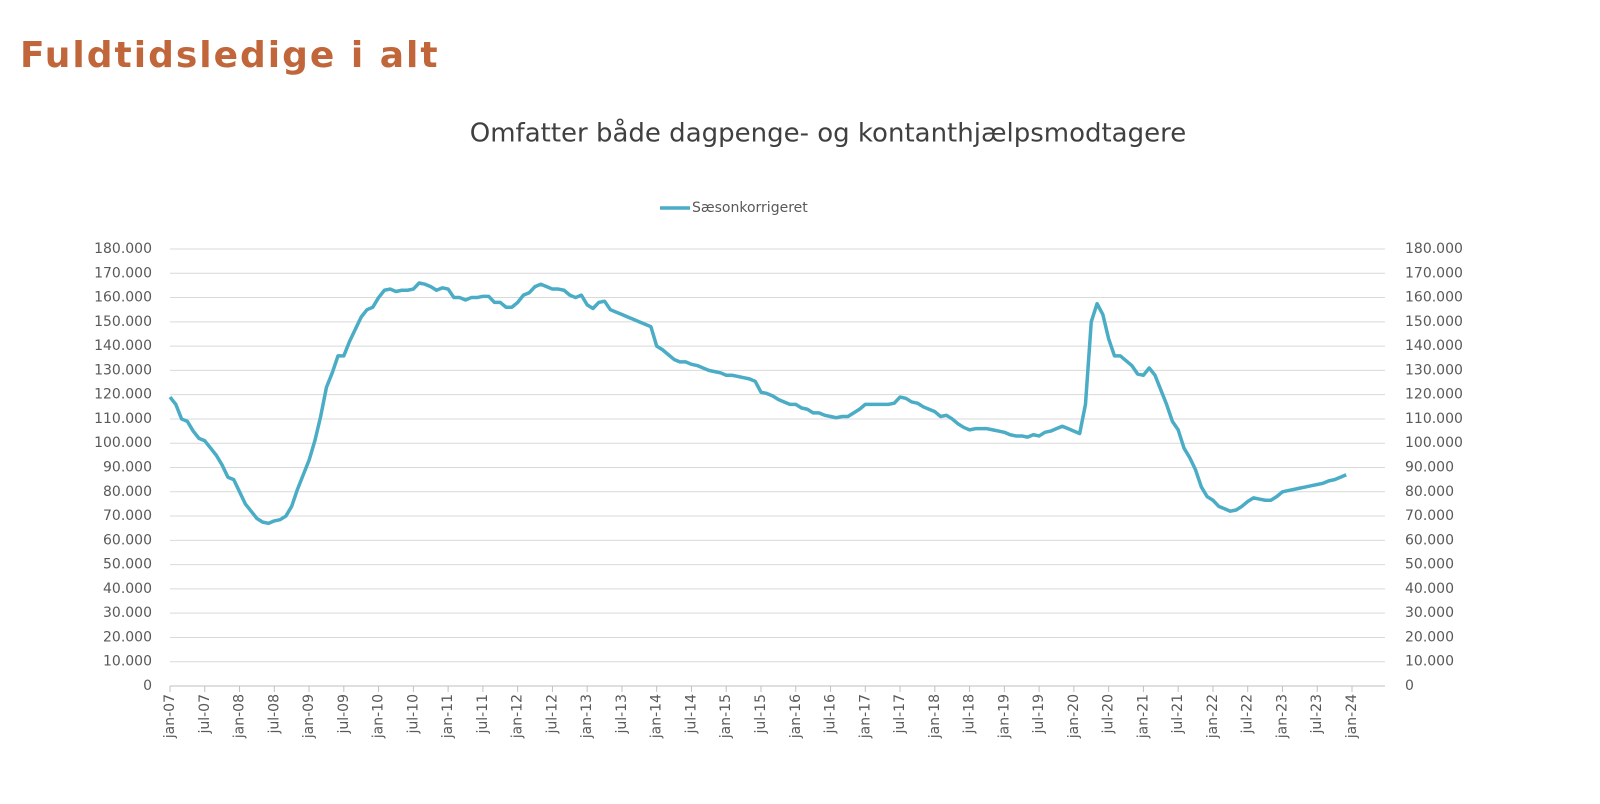 This screenshot has height=804, width=1600. Describe the element at coordinates (127, 565) in the screenshot. I see `y-tick-label: 50.000` at that location.